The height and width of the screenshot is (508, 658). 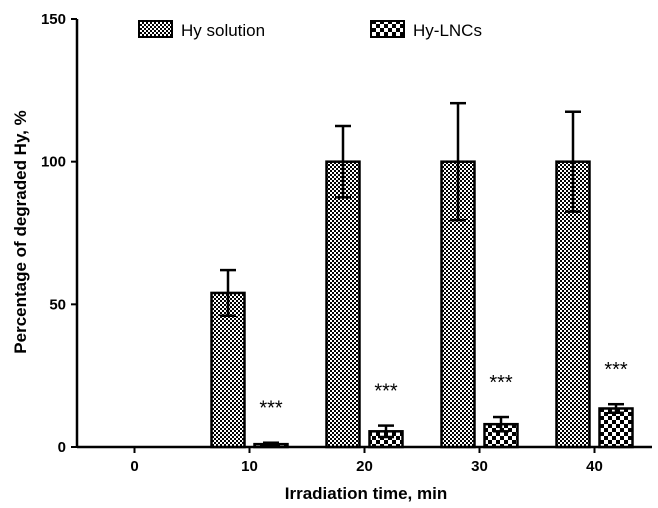 I want to click on x-axis-title: Irradiation time, min, so click(x=366, y=493).